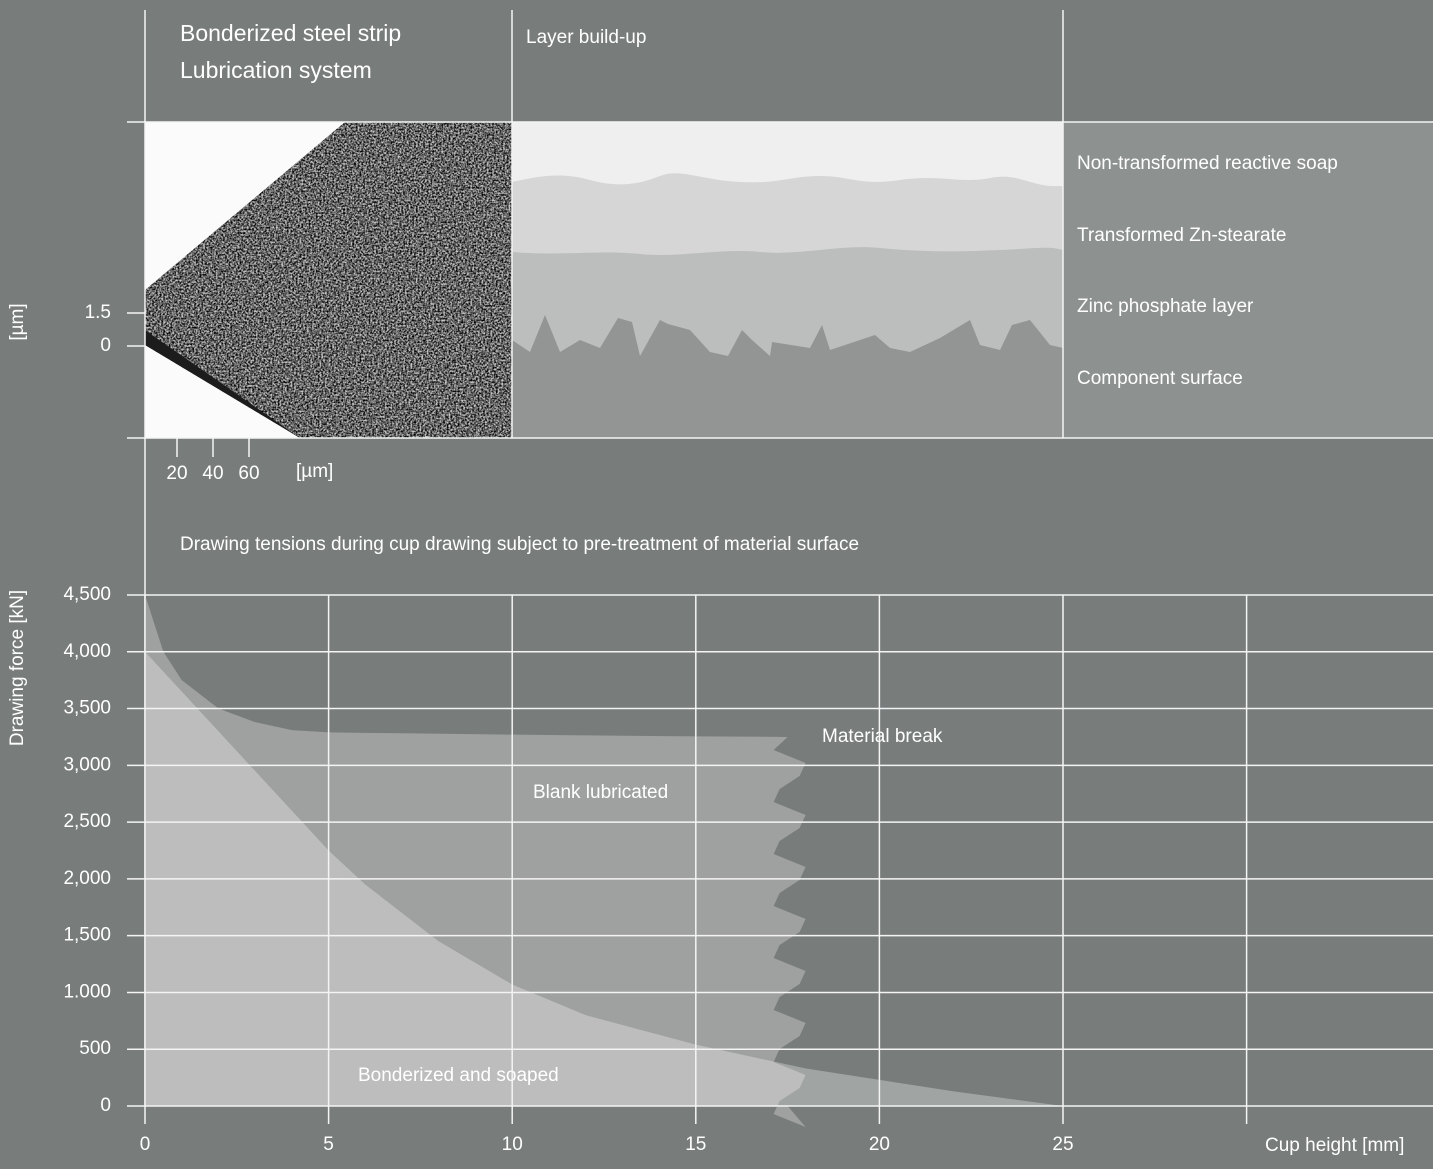 This screenshot has height=1169, width=1433. Describe the element at coordinates (17, 321) in the screenshot. I see `micro-y-label: [µm]` at that location.